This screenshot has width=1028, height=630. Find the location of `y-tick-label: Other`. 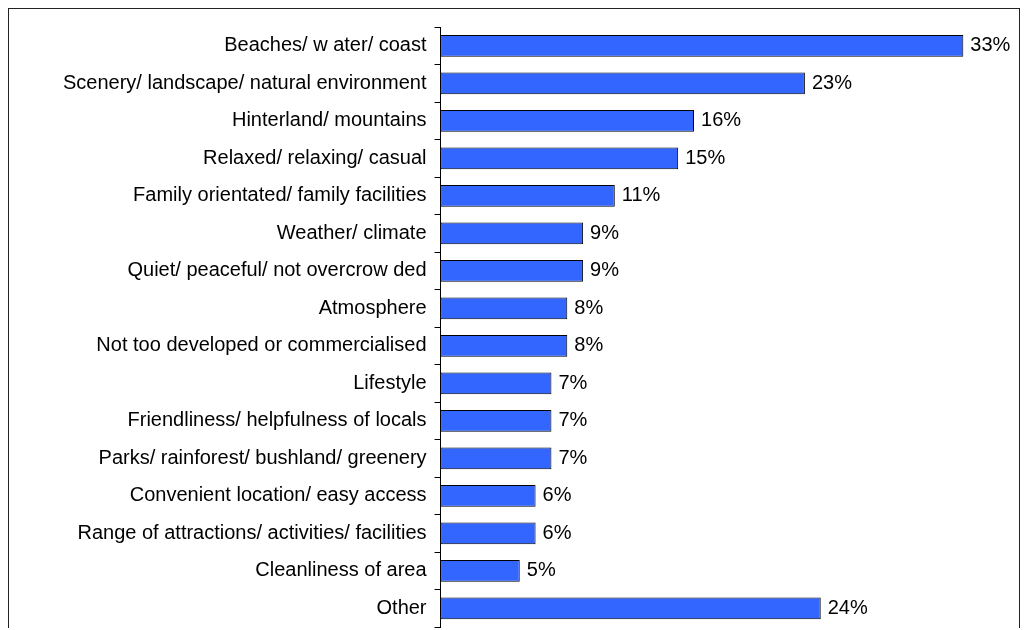

y-tick-label: Other is located at coordinates (401, 606).